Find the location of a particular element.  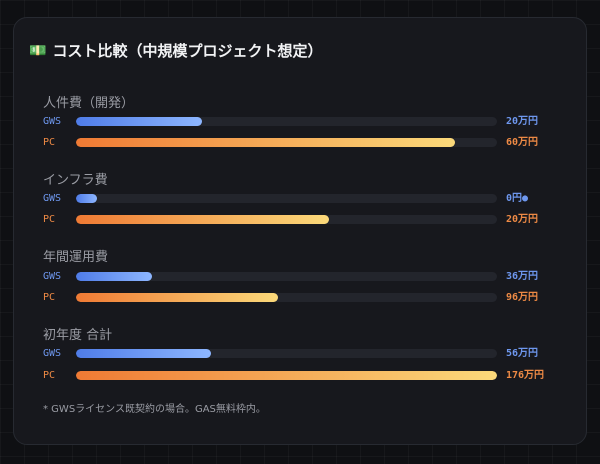

section-title-total: 初年度 合計 is located at coordinates (78, 335).